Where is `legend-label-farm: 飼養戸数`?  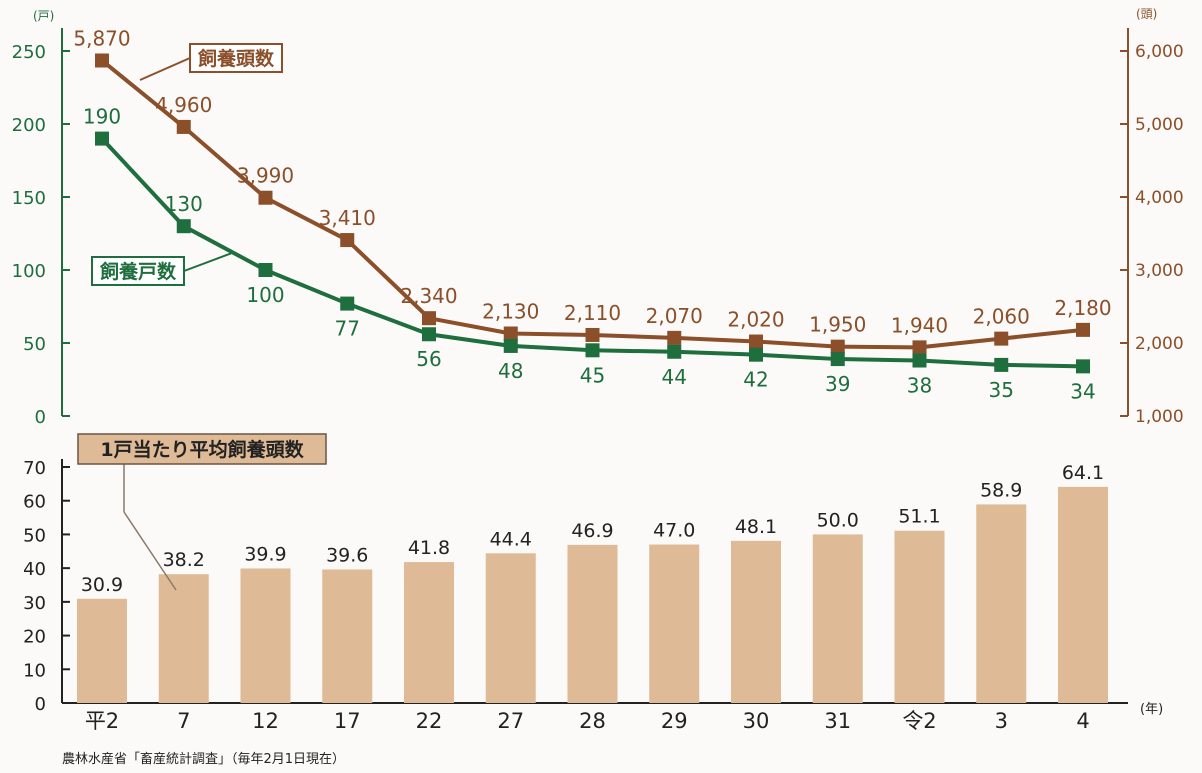
legend-label-farm: 飼養戸数 is located at coordinates (138, 271).